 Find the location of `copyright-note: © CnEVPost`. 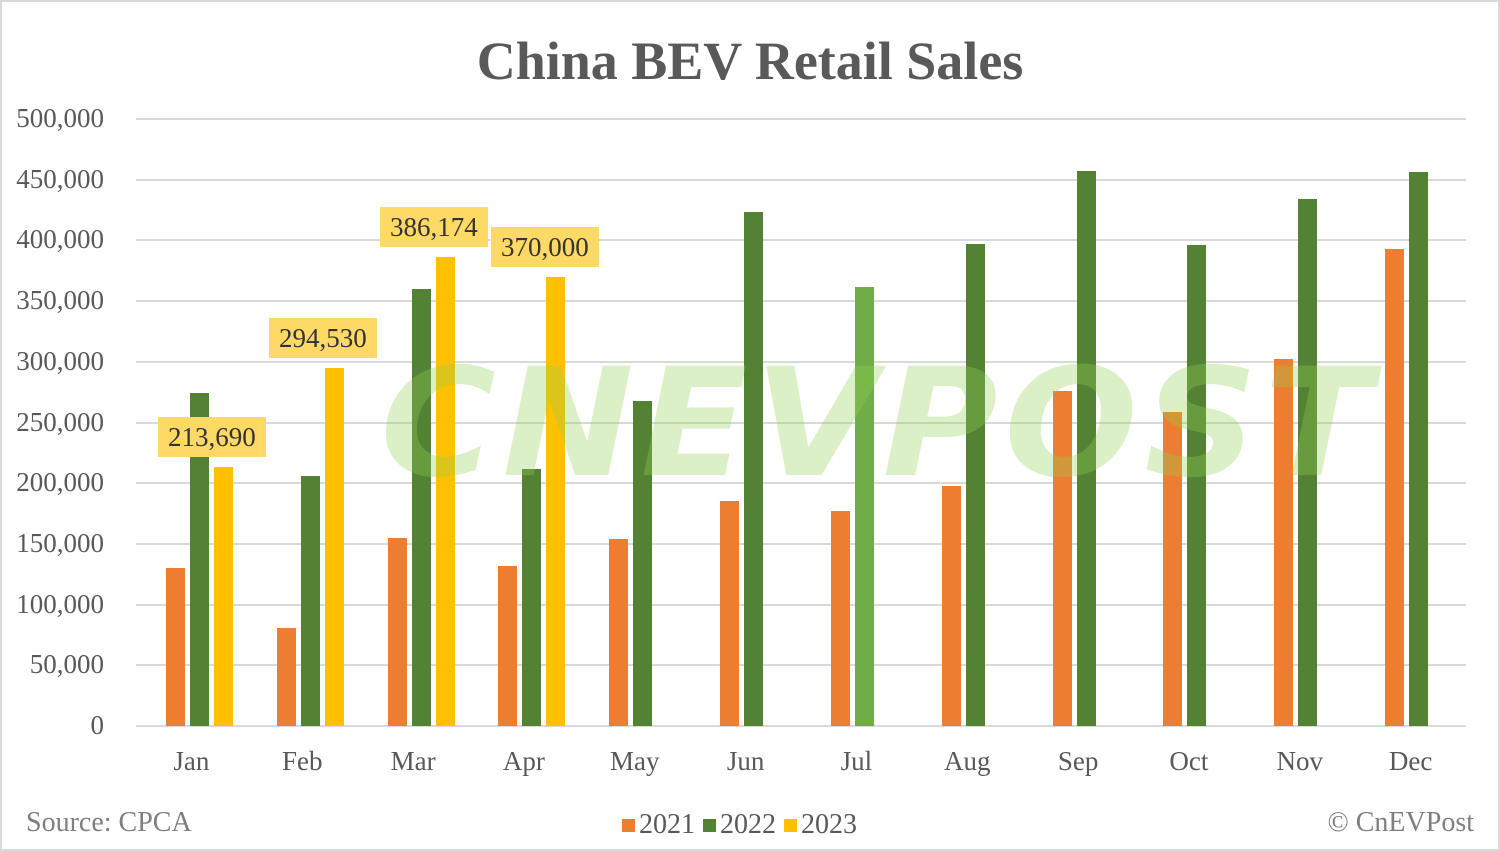

copyright-note: © CnEVPost is located at coordinates (1400, 822).